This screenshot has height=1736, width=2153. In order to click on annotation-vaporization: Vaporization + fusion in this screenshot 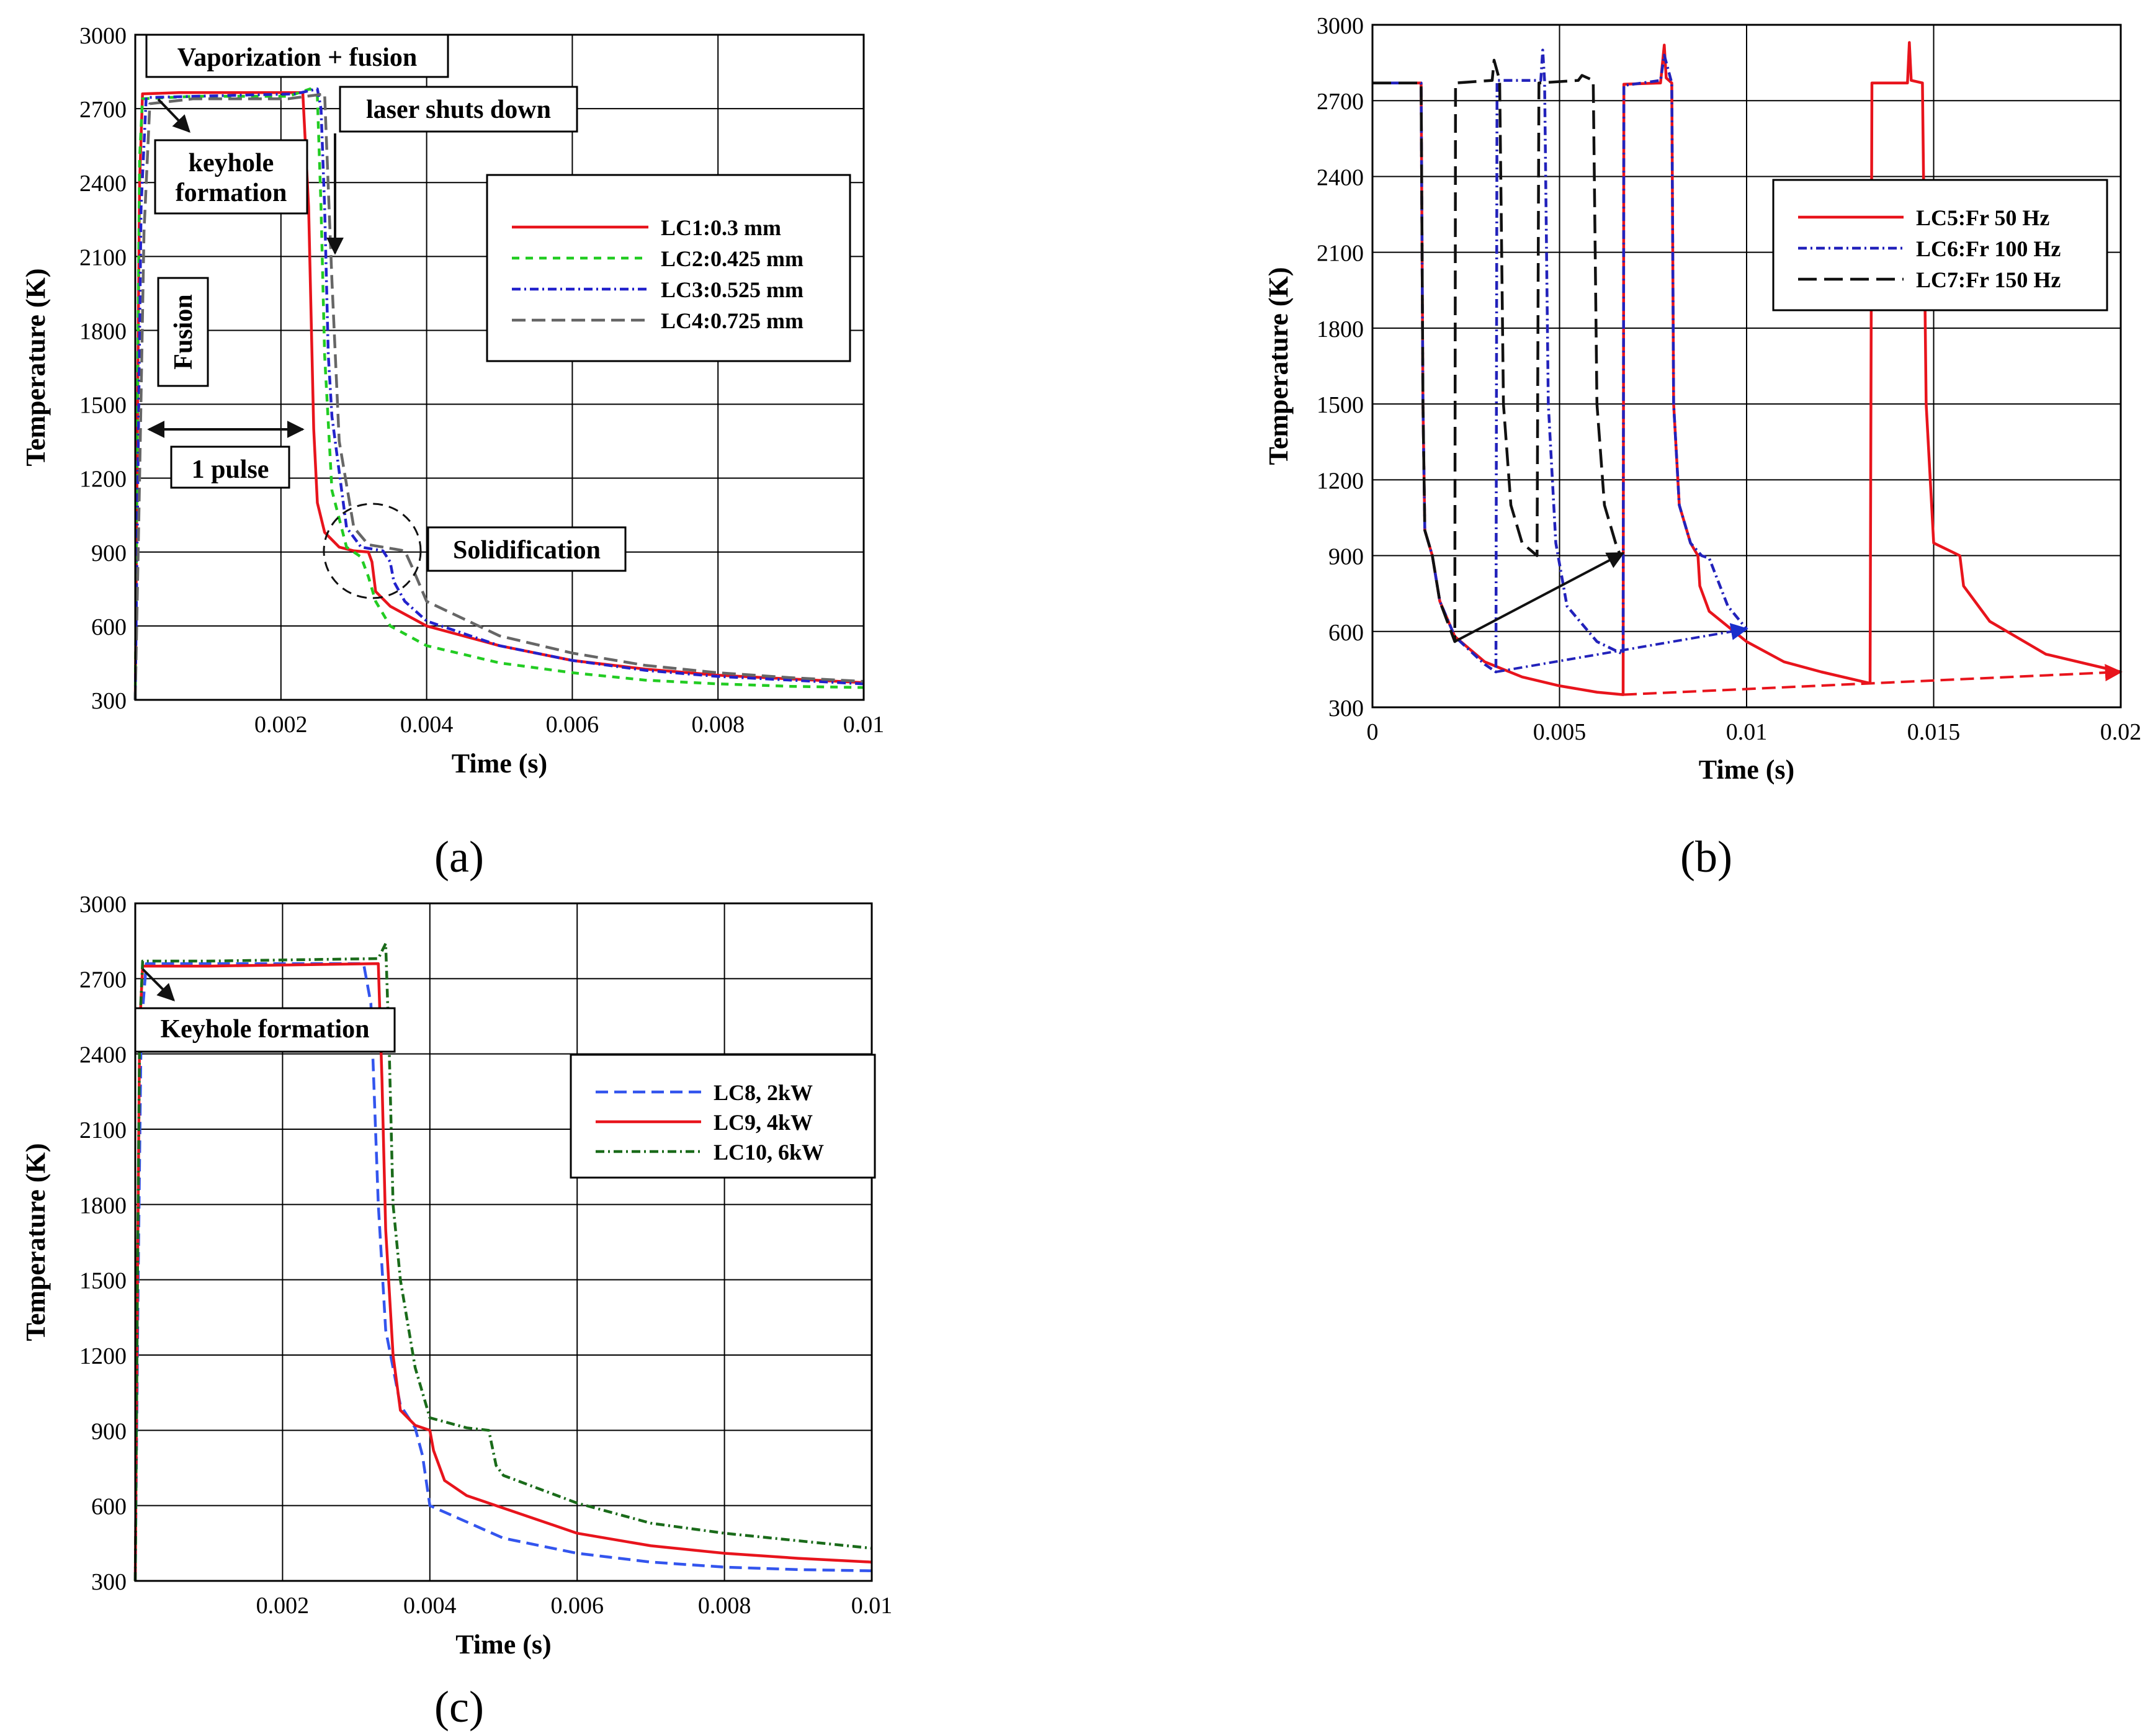, I will do `click(297, 57)`.